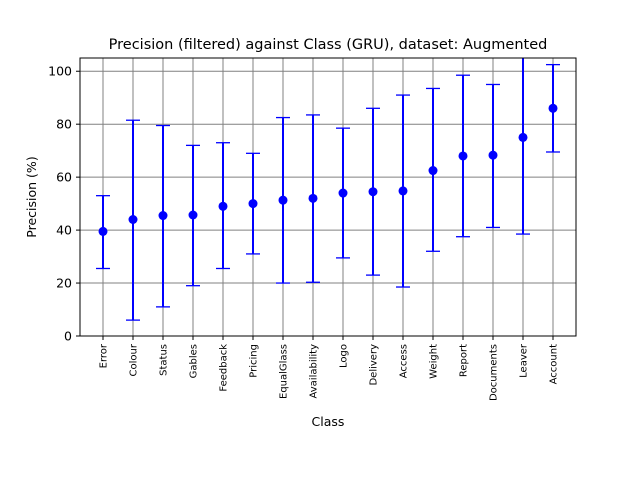 The image size is (640, 480). Describe the element at coordinates (254, 361) in the screenshot. I see `x-tick-label: Pricing` at that location.